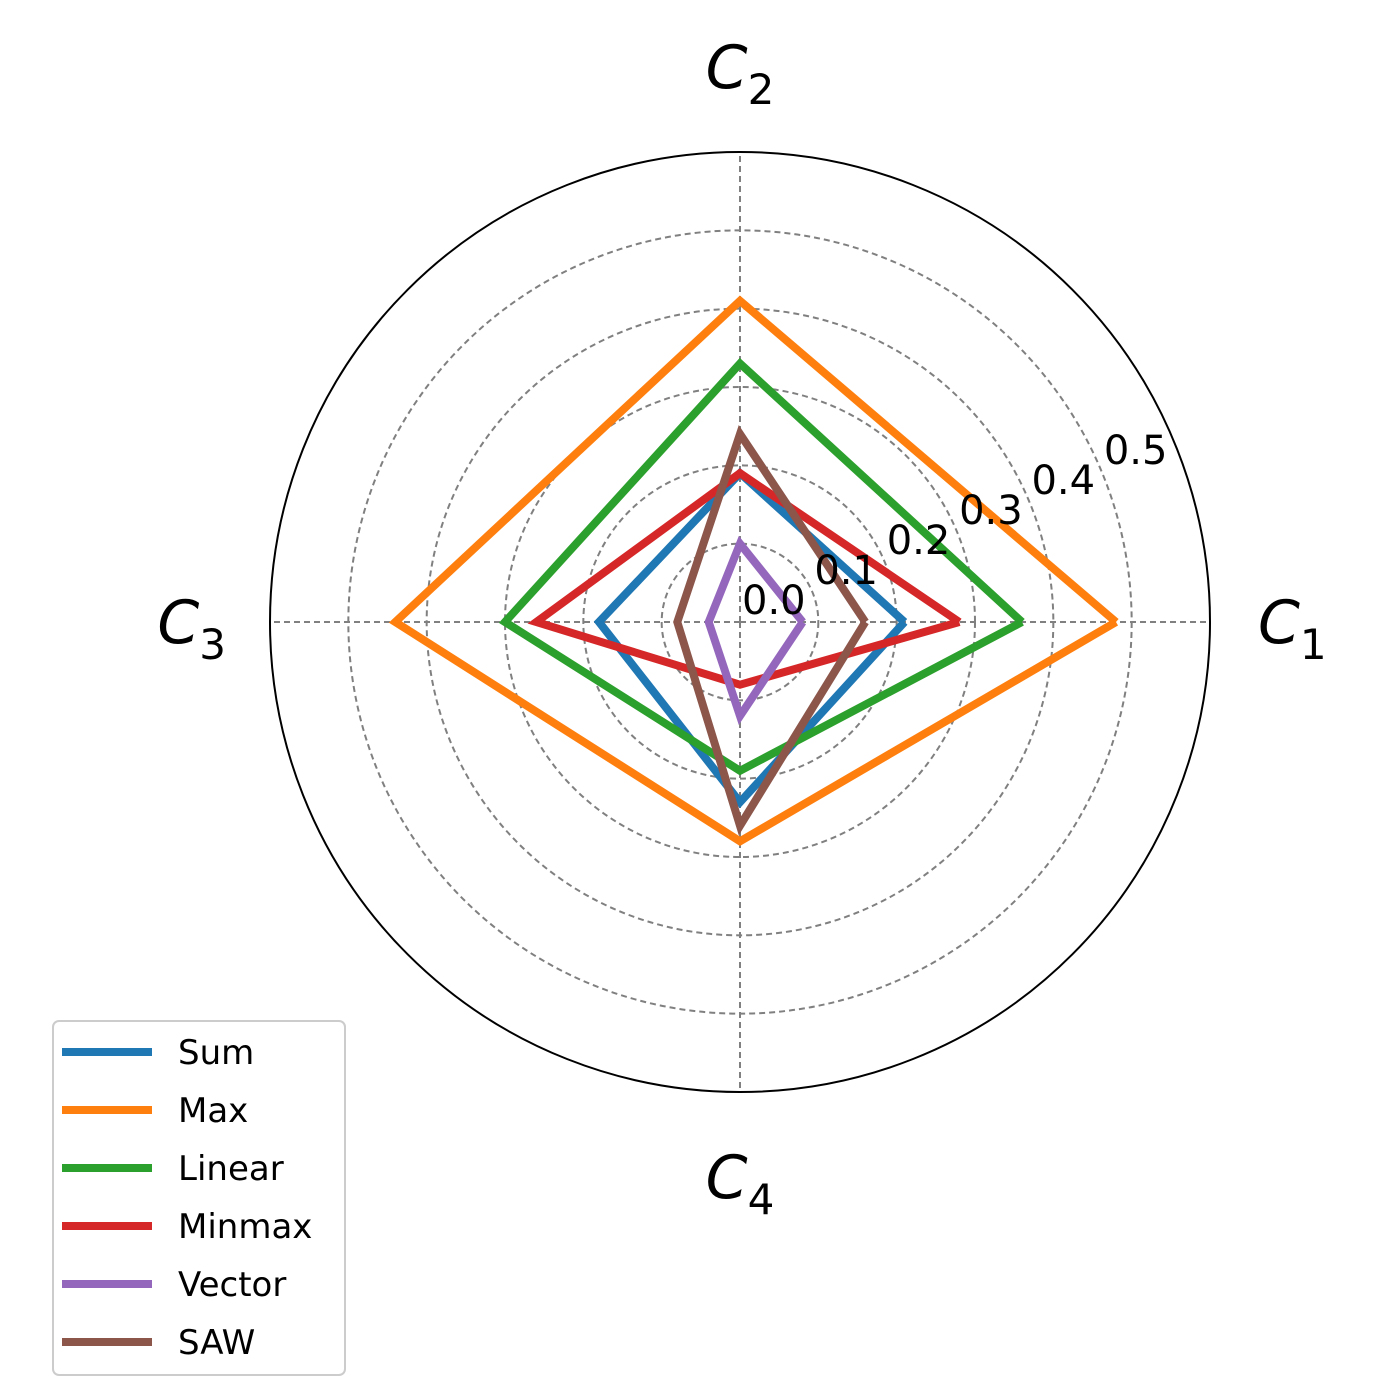 This screenshot has height=1400, width=1400. I want to click on series-line-minmax, so click(744, 578).